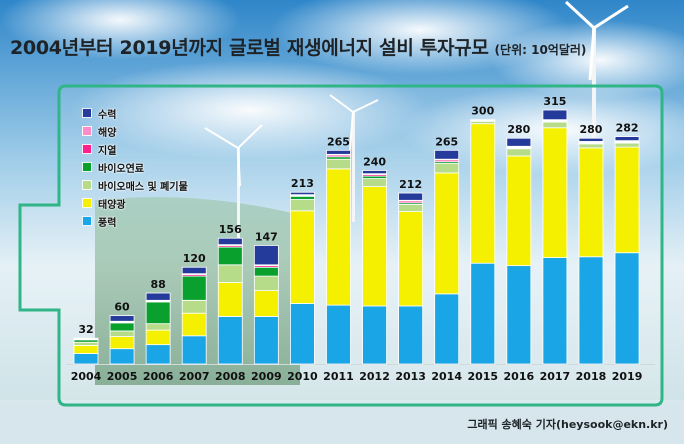  What do you see at coordinates (374, 376) in the screenshot?
I see `x-tick-label-2012: 2012` at bounding box center [374, 376].